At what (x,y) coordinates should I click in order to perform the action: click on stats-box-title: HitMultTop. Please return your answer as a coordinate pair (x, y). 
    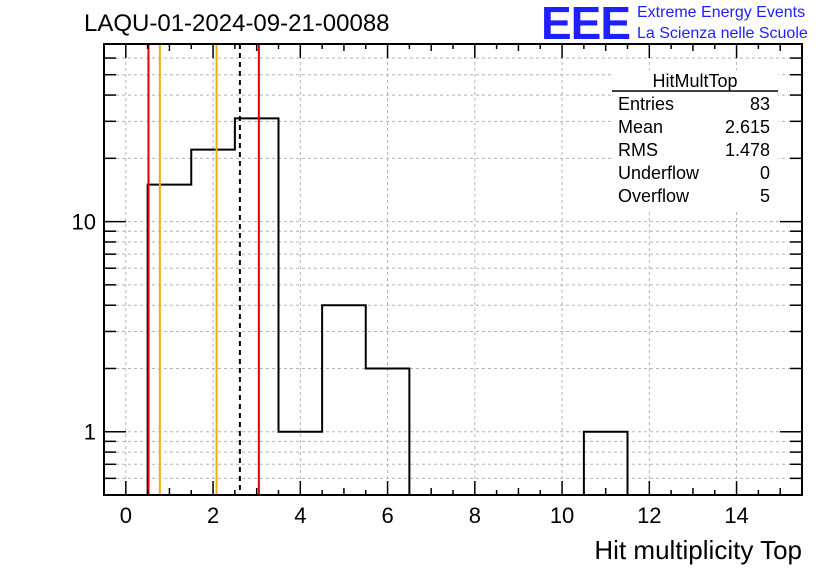
    Looking at the image, I should click on (694, 81).